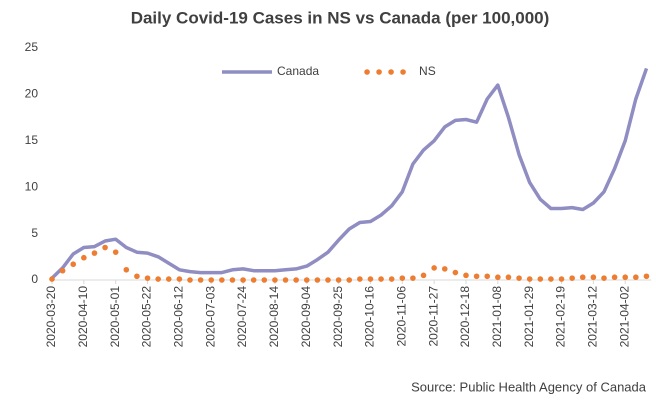 The width and height of the screenshot is (656, 400). What do you see at coordinates (401, 316) in the screenshot?
I see `x-tick-label: 2020-11-06` at bounding box center [401, 316].